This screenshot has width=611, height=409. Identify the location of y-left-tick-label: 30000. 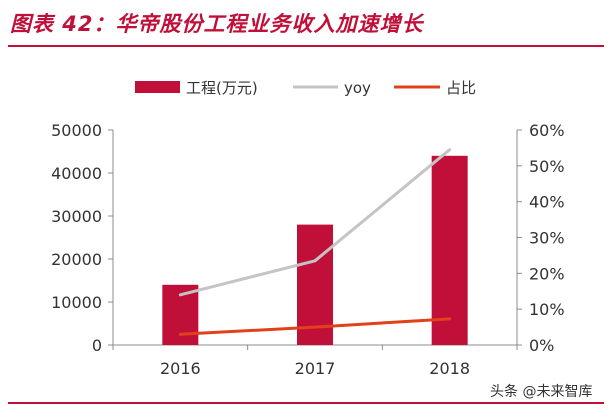
(76, 216).